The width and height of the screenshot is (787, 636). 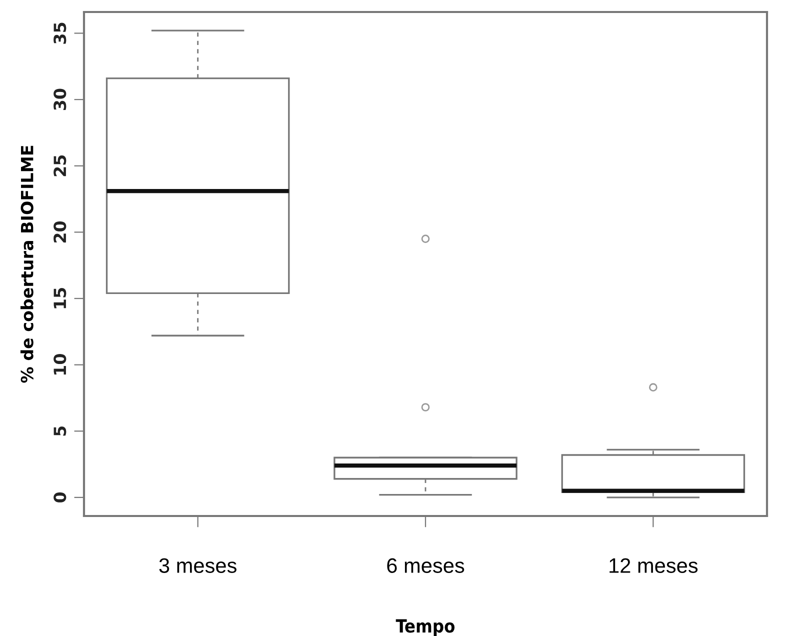 I want to click on y-tick-label: 20, so click(x=60, y=231).